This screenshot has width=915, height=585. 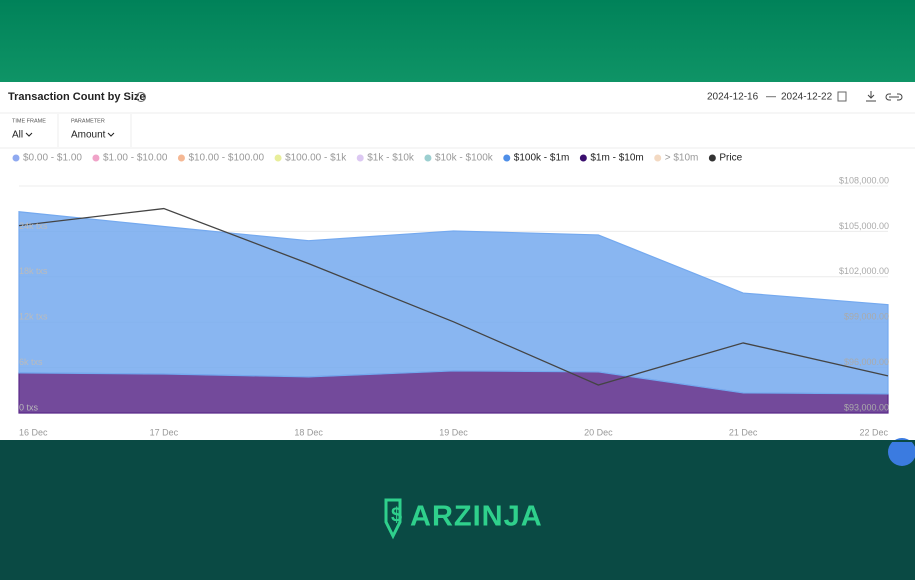 I want to click on filter-value: Amount, so click(x=88, y=135).